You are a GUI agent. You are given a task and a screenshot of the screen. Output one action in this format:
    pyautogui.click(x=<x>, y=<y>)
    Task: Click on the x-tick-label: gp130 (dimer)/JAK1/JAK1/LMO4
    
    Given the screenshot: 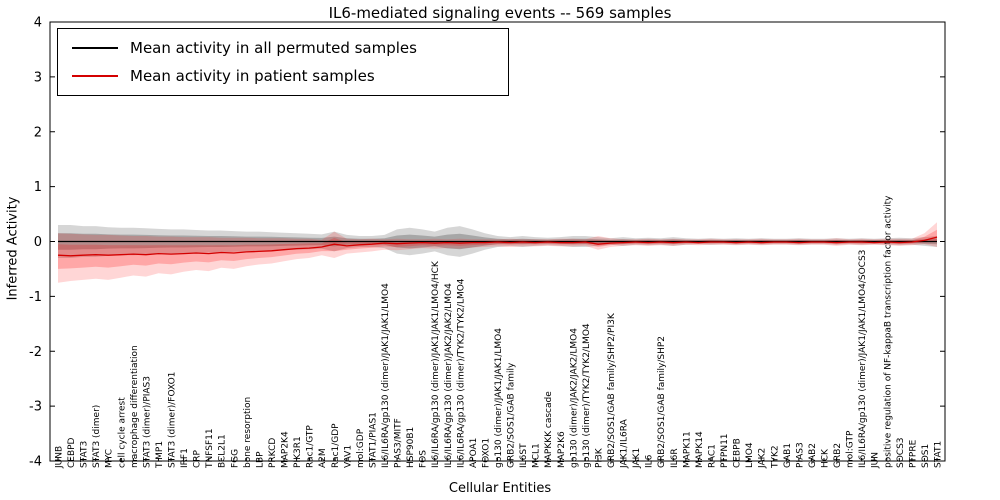 What is the action you would take?
    pyautogui.click(x=499, y=398)
    